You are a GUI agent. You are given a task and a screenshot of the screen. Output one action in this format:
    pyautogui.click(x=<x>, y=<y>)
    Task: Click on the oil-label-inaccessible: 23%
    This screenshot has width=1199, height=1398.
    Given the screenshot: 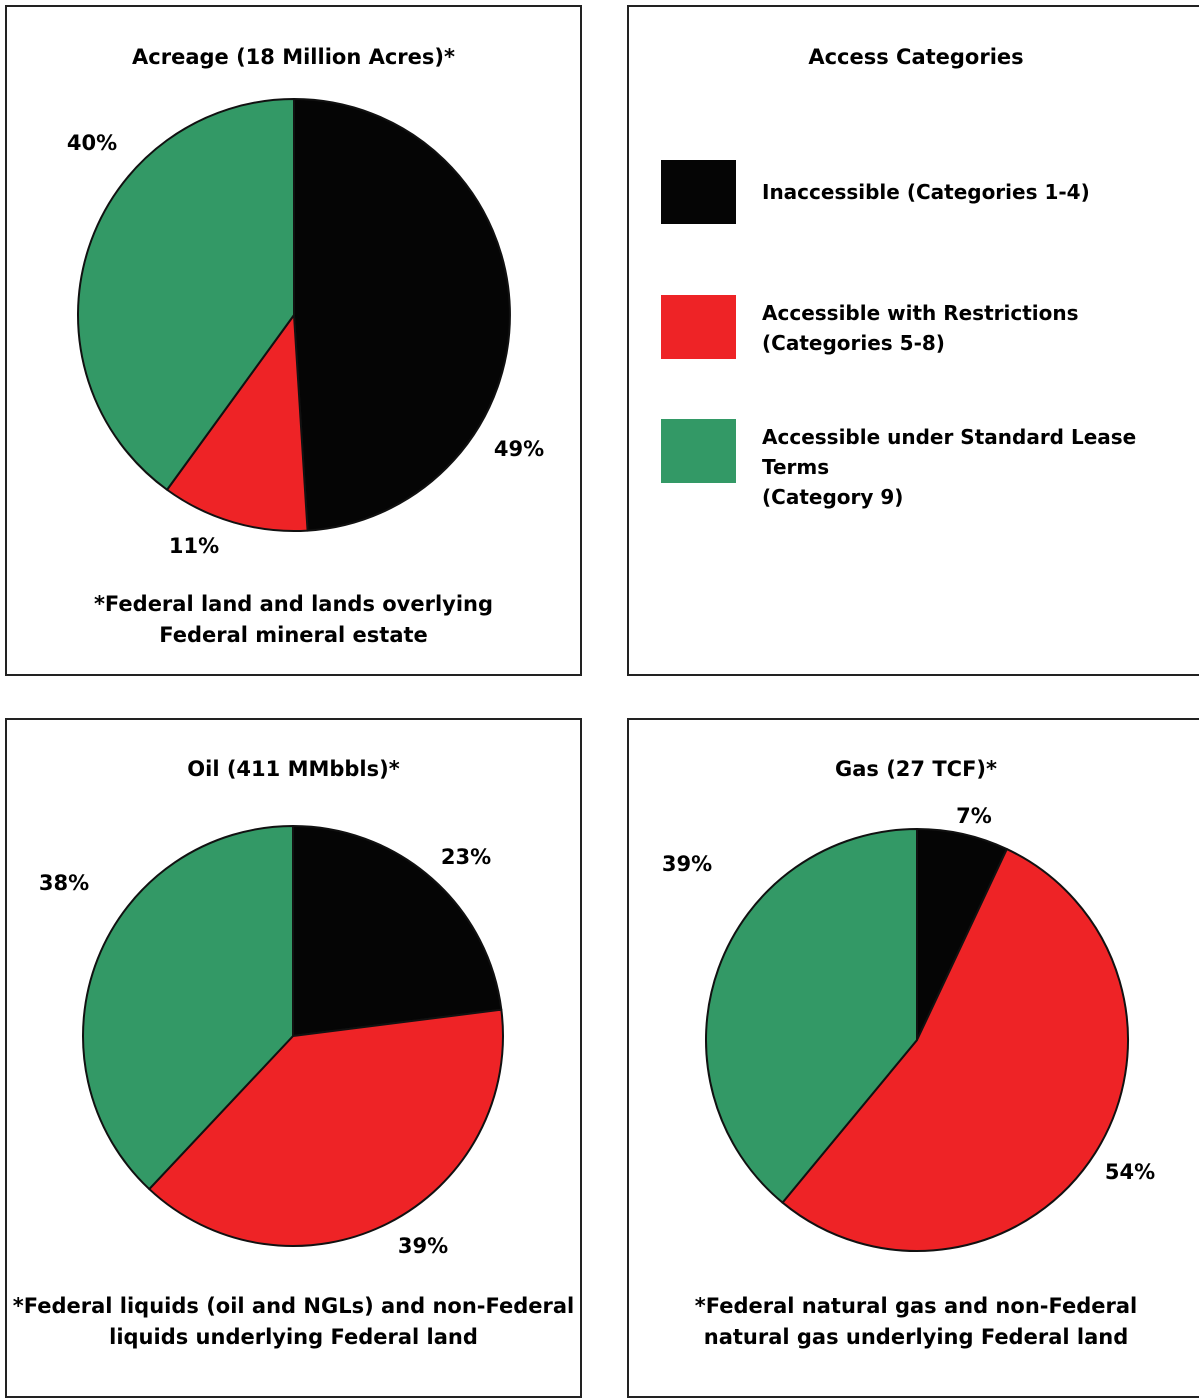 What is the action you would take?
    pyautogui.click(x=466, y=857)
    